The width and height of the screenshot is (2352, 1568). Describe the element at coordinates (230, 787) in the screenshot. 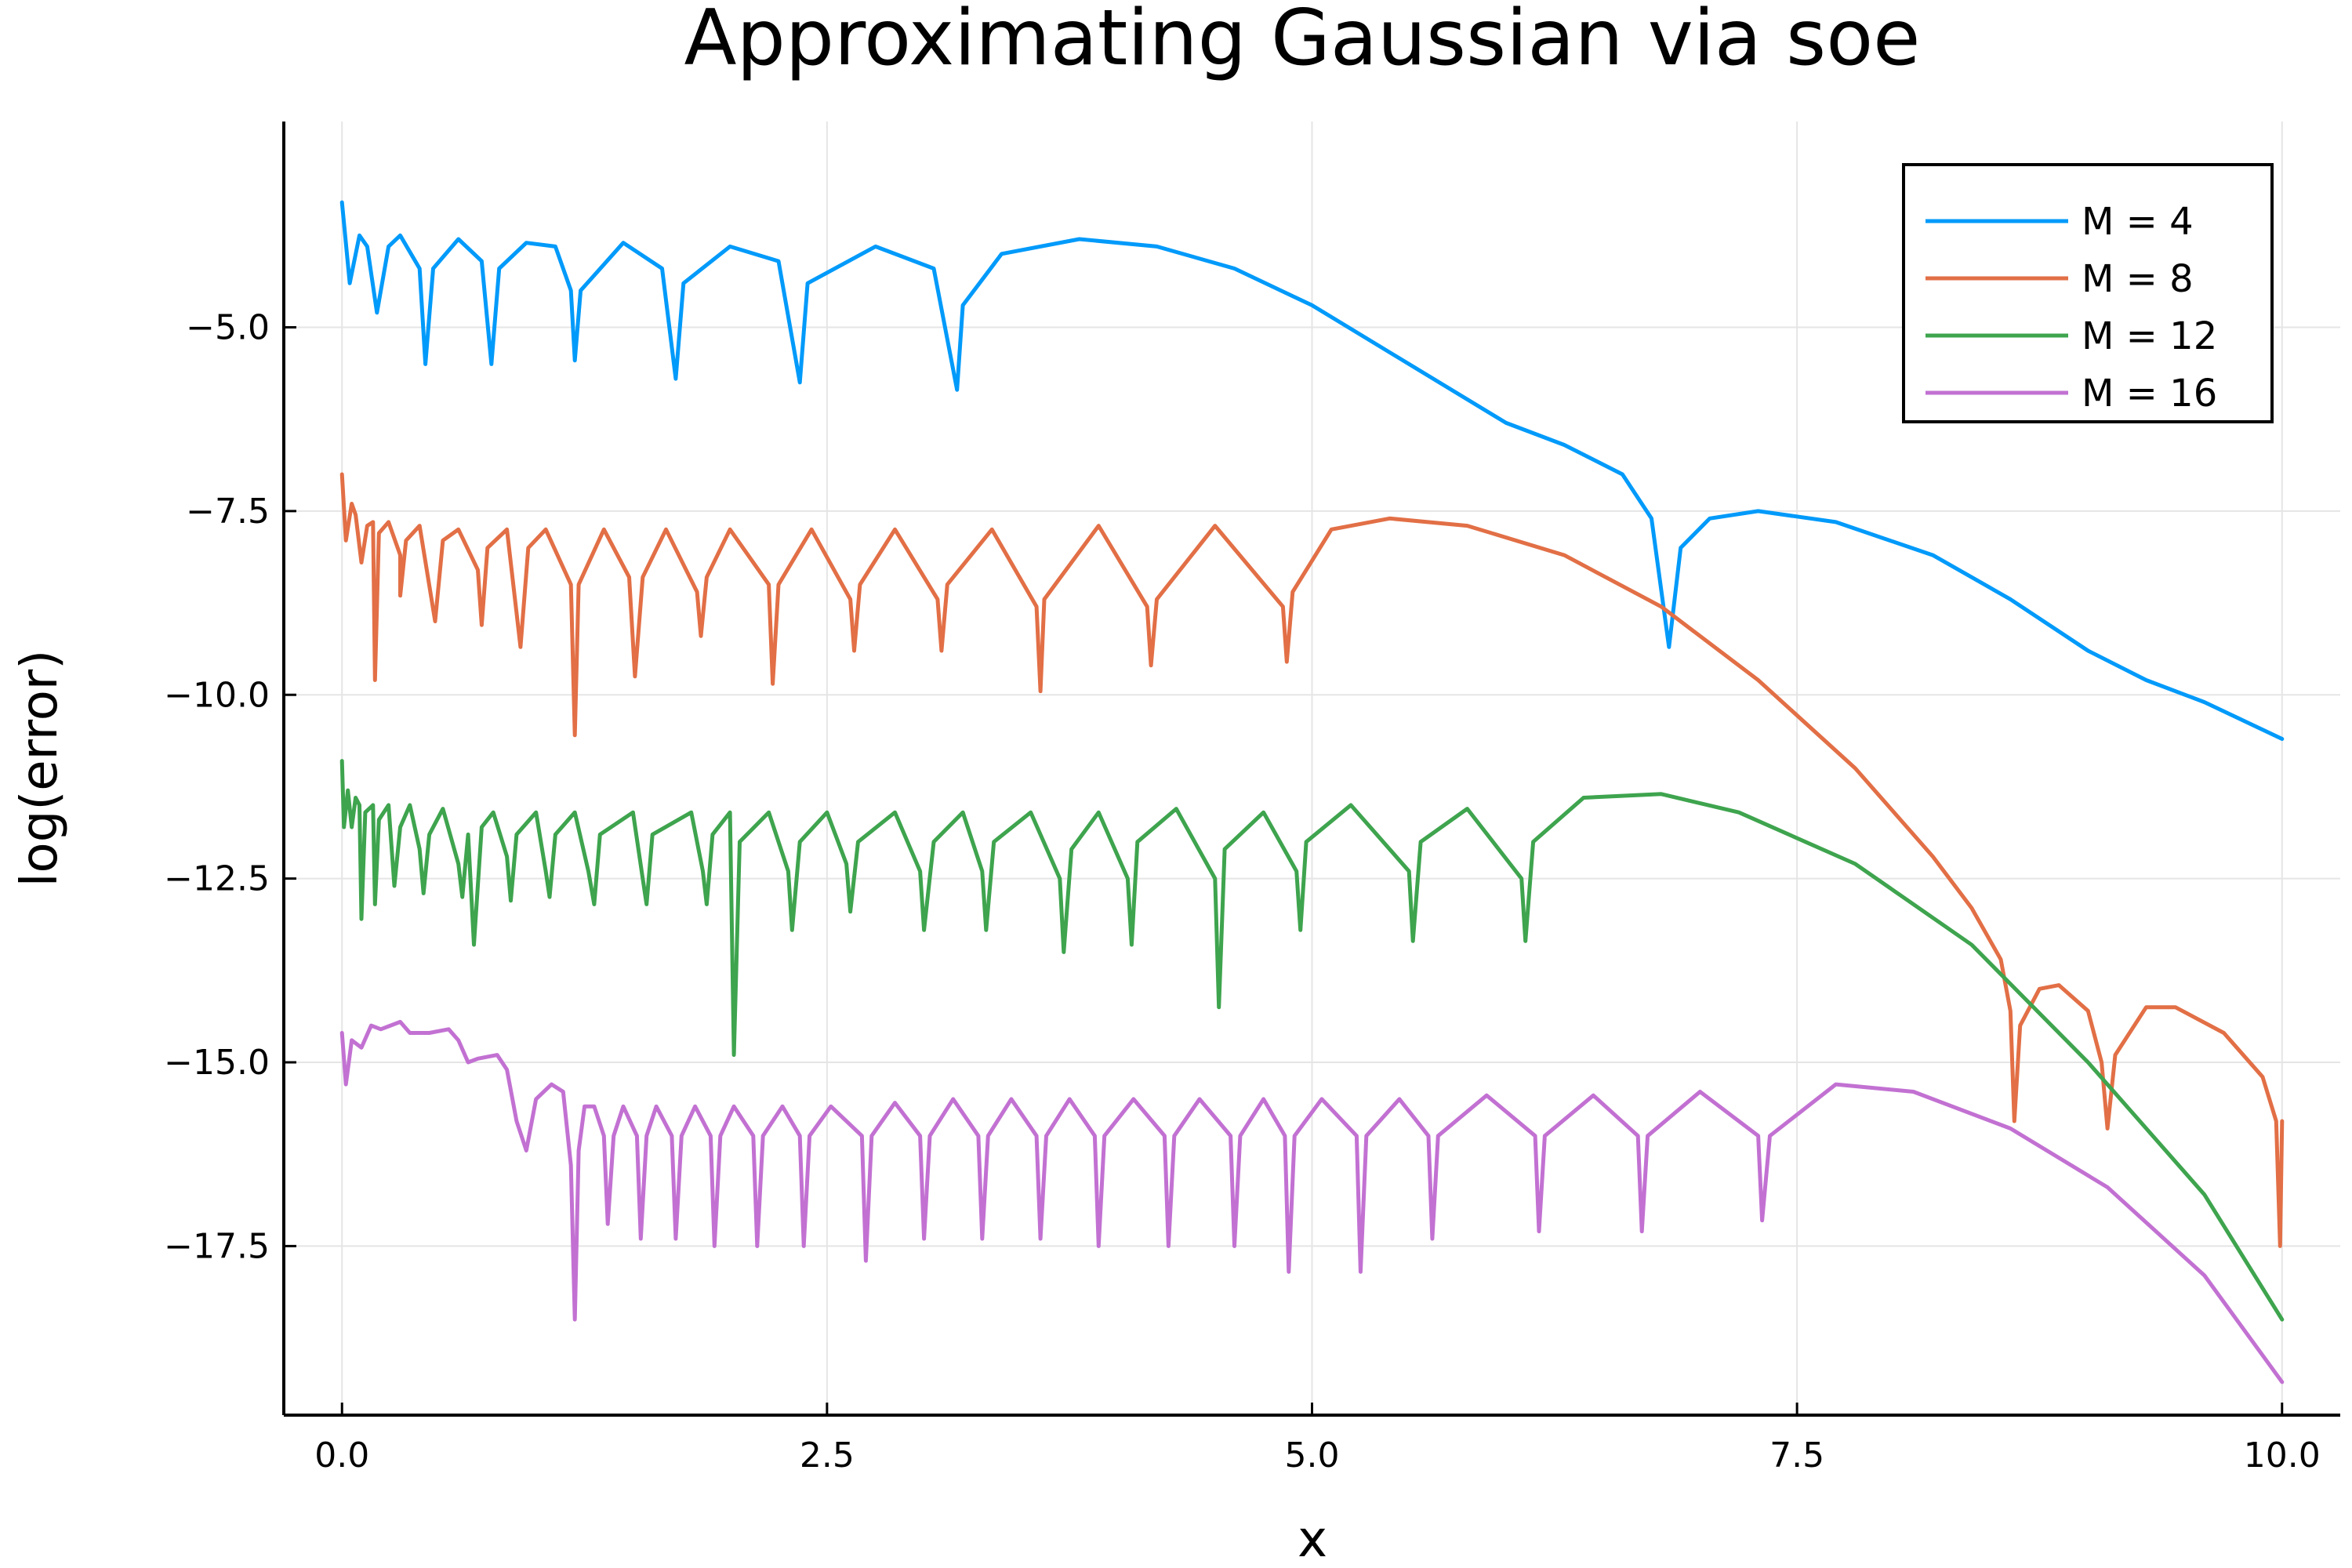

I see `y-ticks: −5.0 −7.5 −10.0 −12.5 −15.0 −17.5` at that location.